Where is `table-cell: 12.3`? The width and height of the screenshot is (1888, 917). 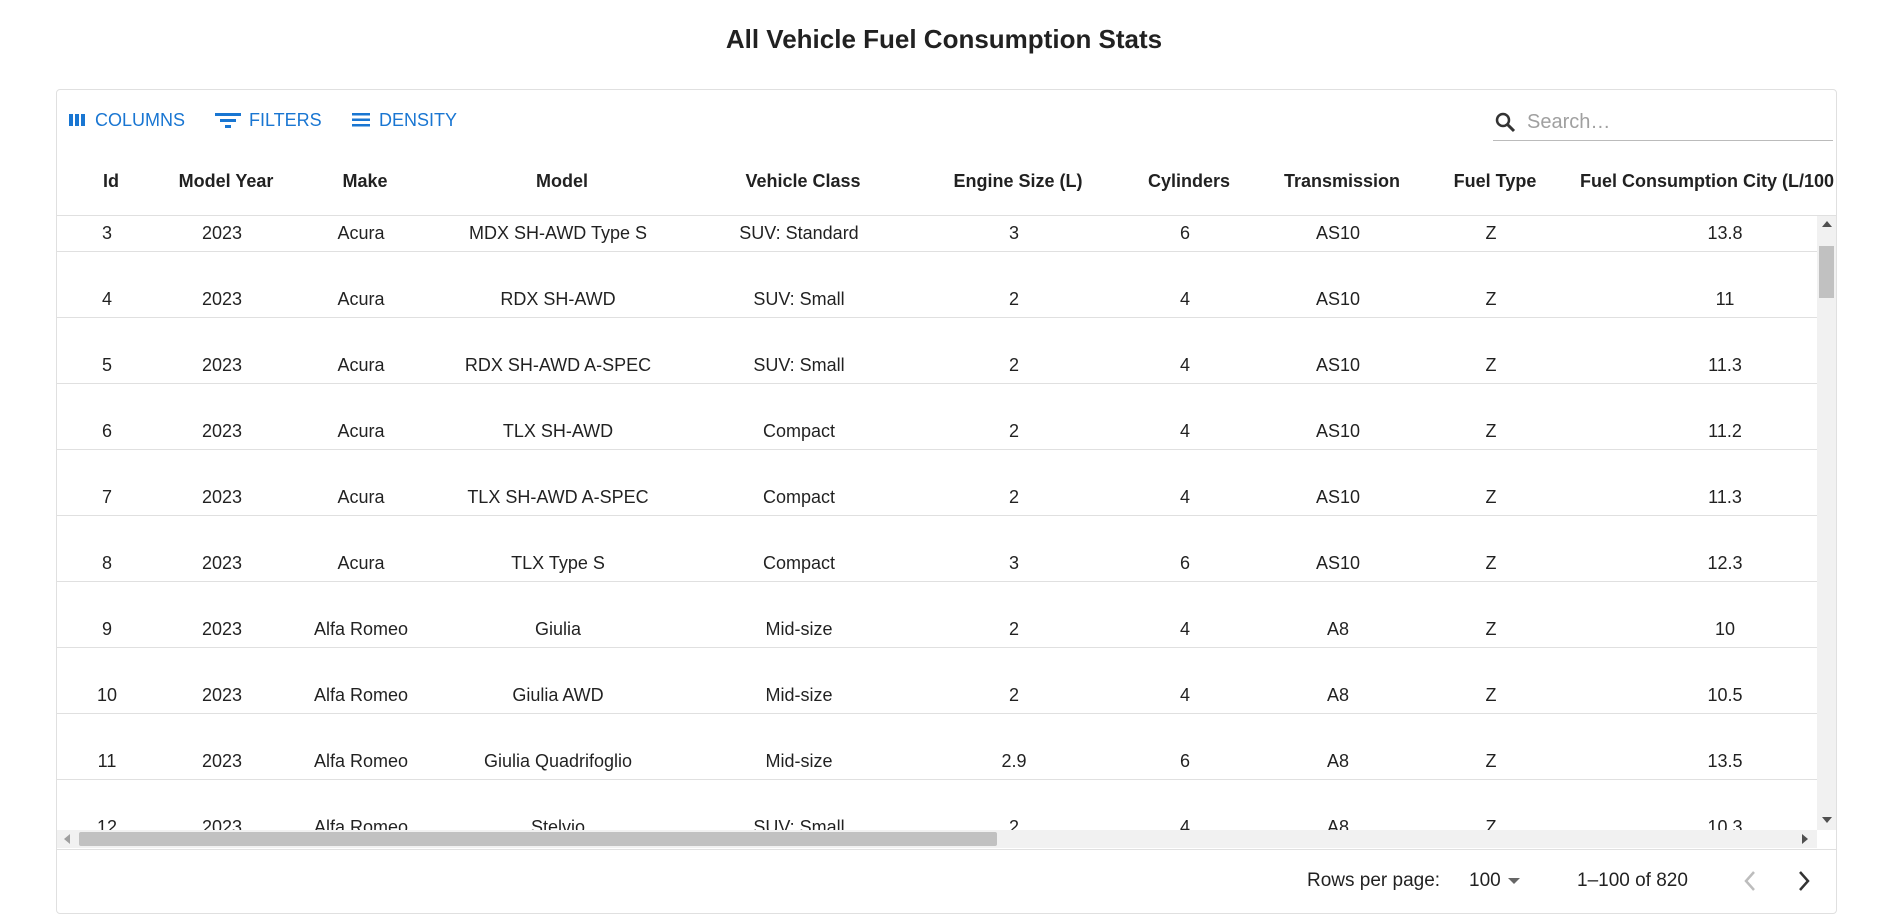 table-cell: 12.3 is located at coordinates (1725, 563).